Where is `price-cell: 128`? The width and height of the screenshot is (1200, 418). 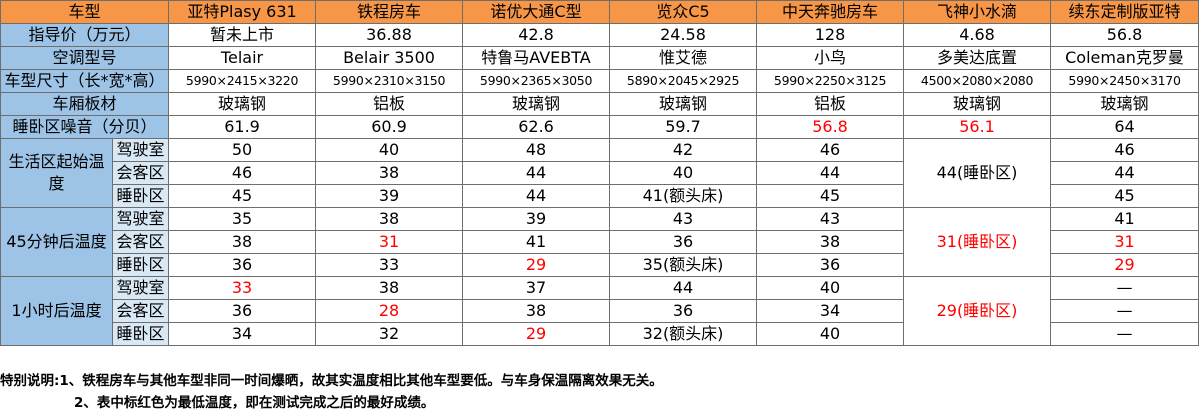 price-cell: 128 is located at coordinates (830, 35).